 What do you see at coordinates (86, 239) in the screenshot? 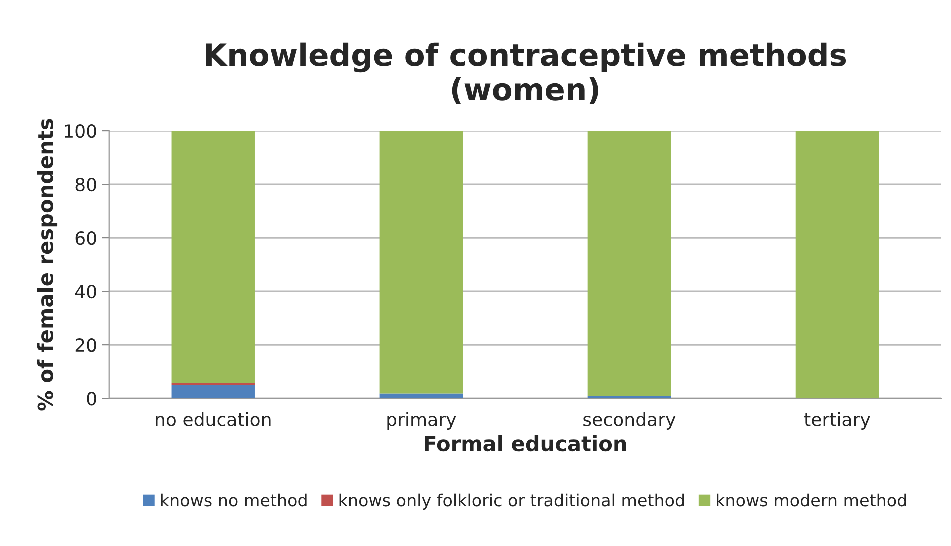
I see `y-tick-label: 60` at bounding box center [86, 239].